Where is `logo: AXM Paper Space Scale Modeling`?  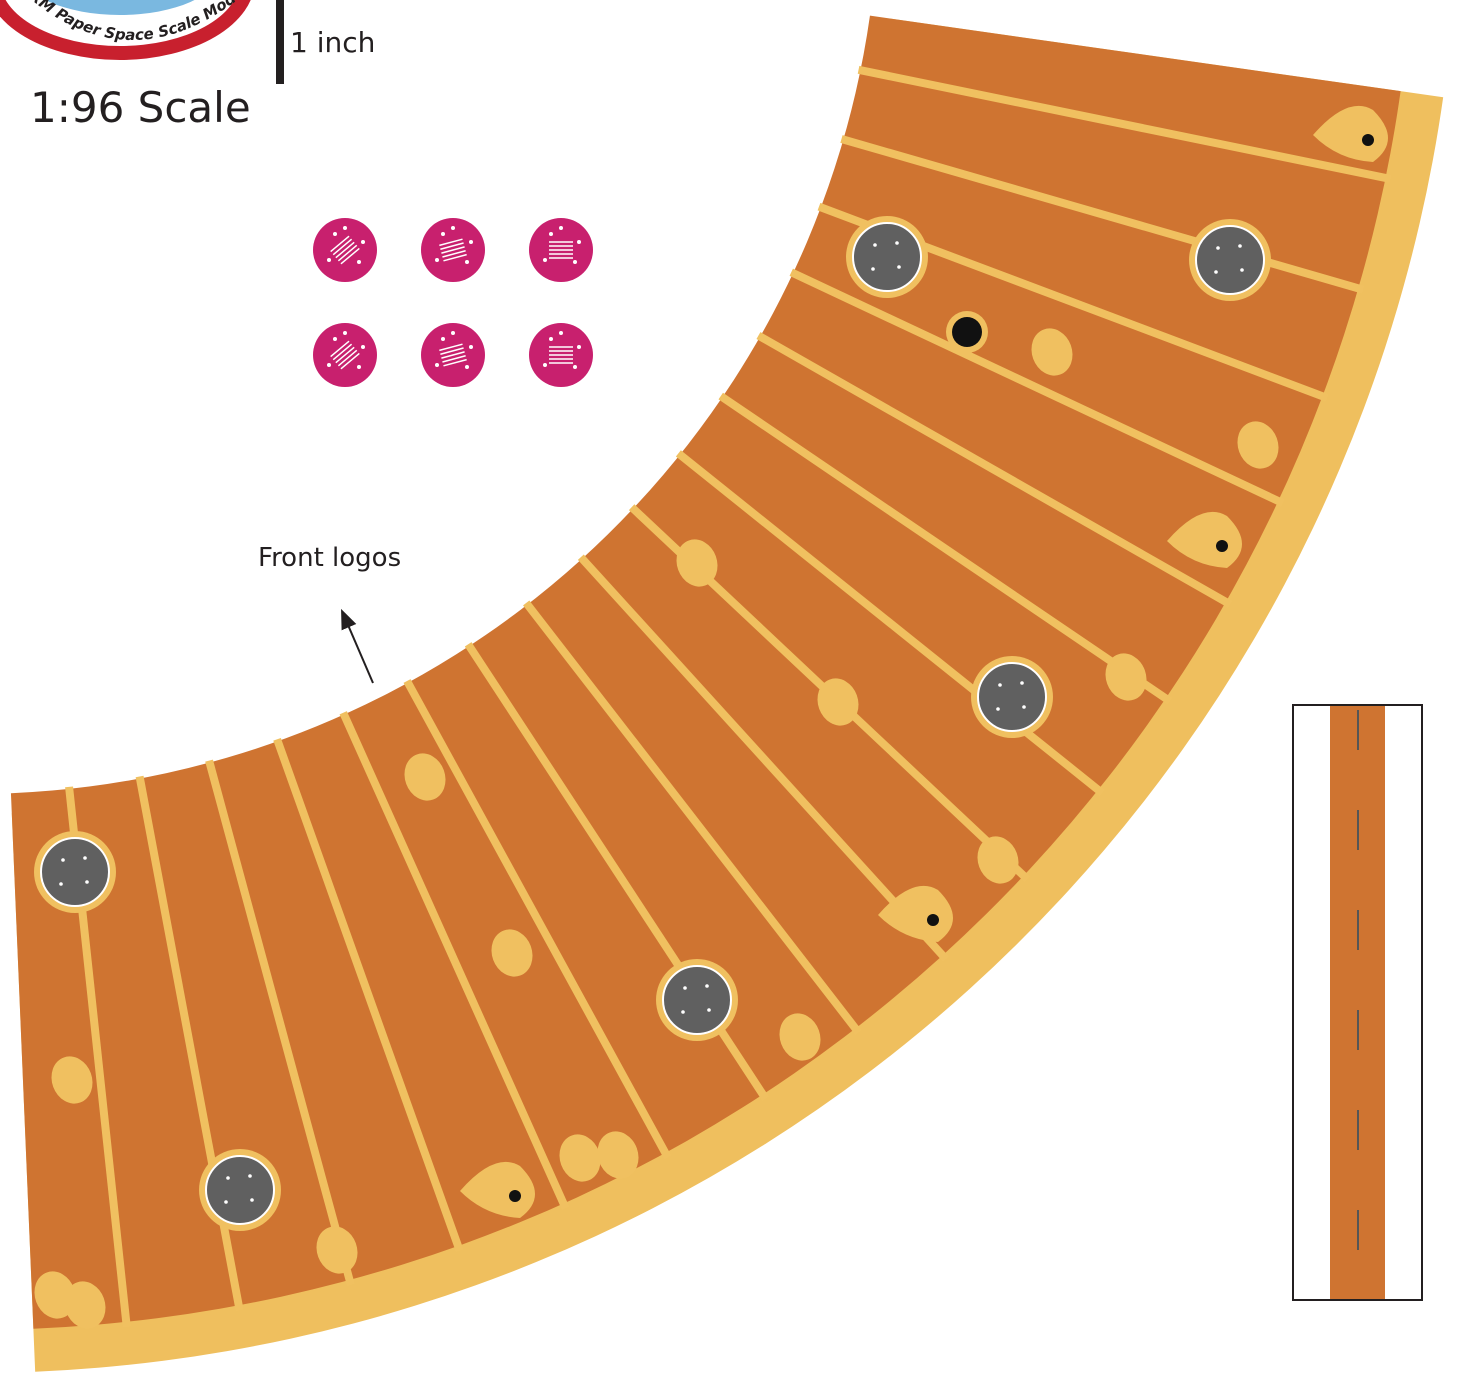 logo: AXM Paper Space Scale Modeling is located at coordinates (126, 30).